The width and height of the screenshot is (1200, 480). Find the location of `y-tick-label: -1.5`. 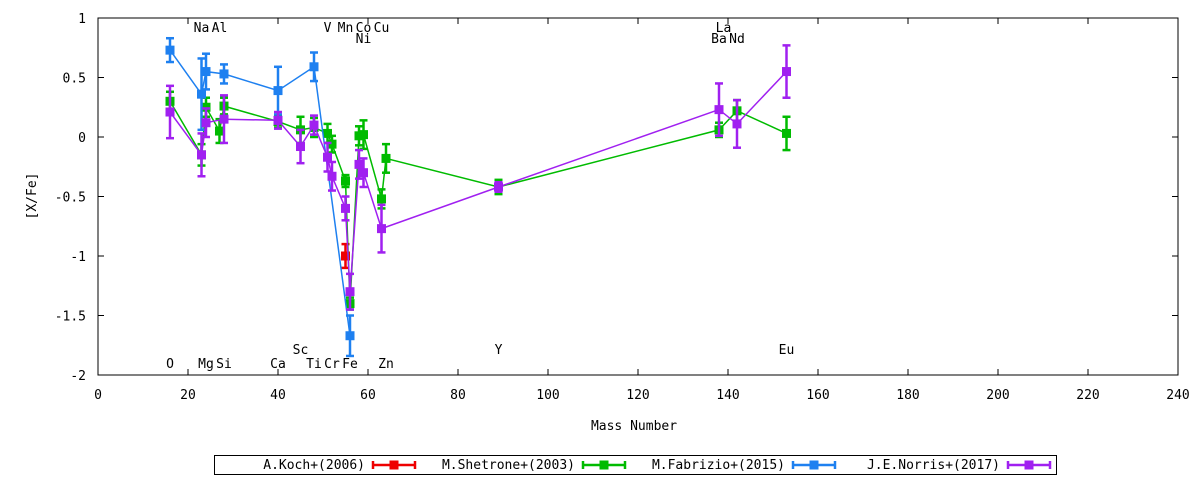

y-tick-label: -1.5 is located at coordinates (70, 317).